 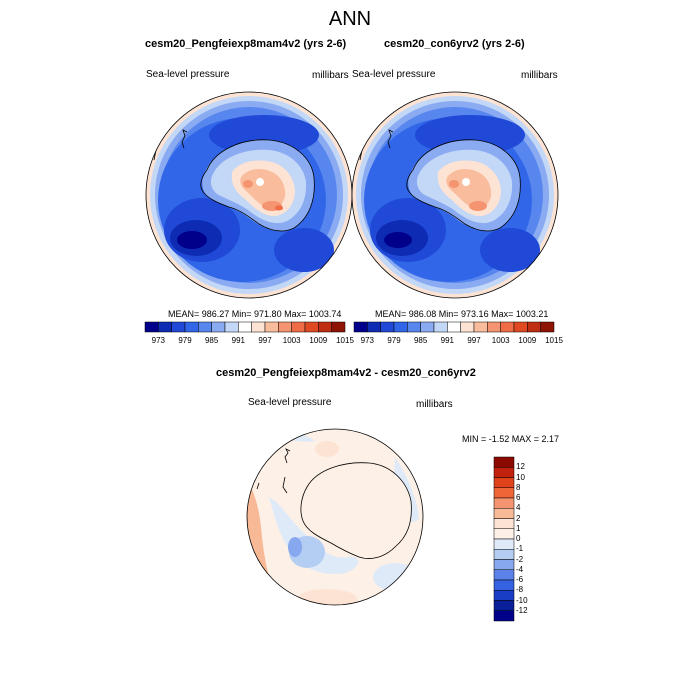 What do you see at coordinates (246, 44) in the screenshot?
I see `panel-1-title: cesm20_Pengfeiexp8mam4v2 (yrs 2-6)` at bounding box center [246, 44].